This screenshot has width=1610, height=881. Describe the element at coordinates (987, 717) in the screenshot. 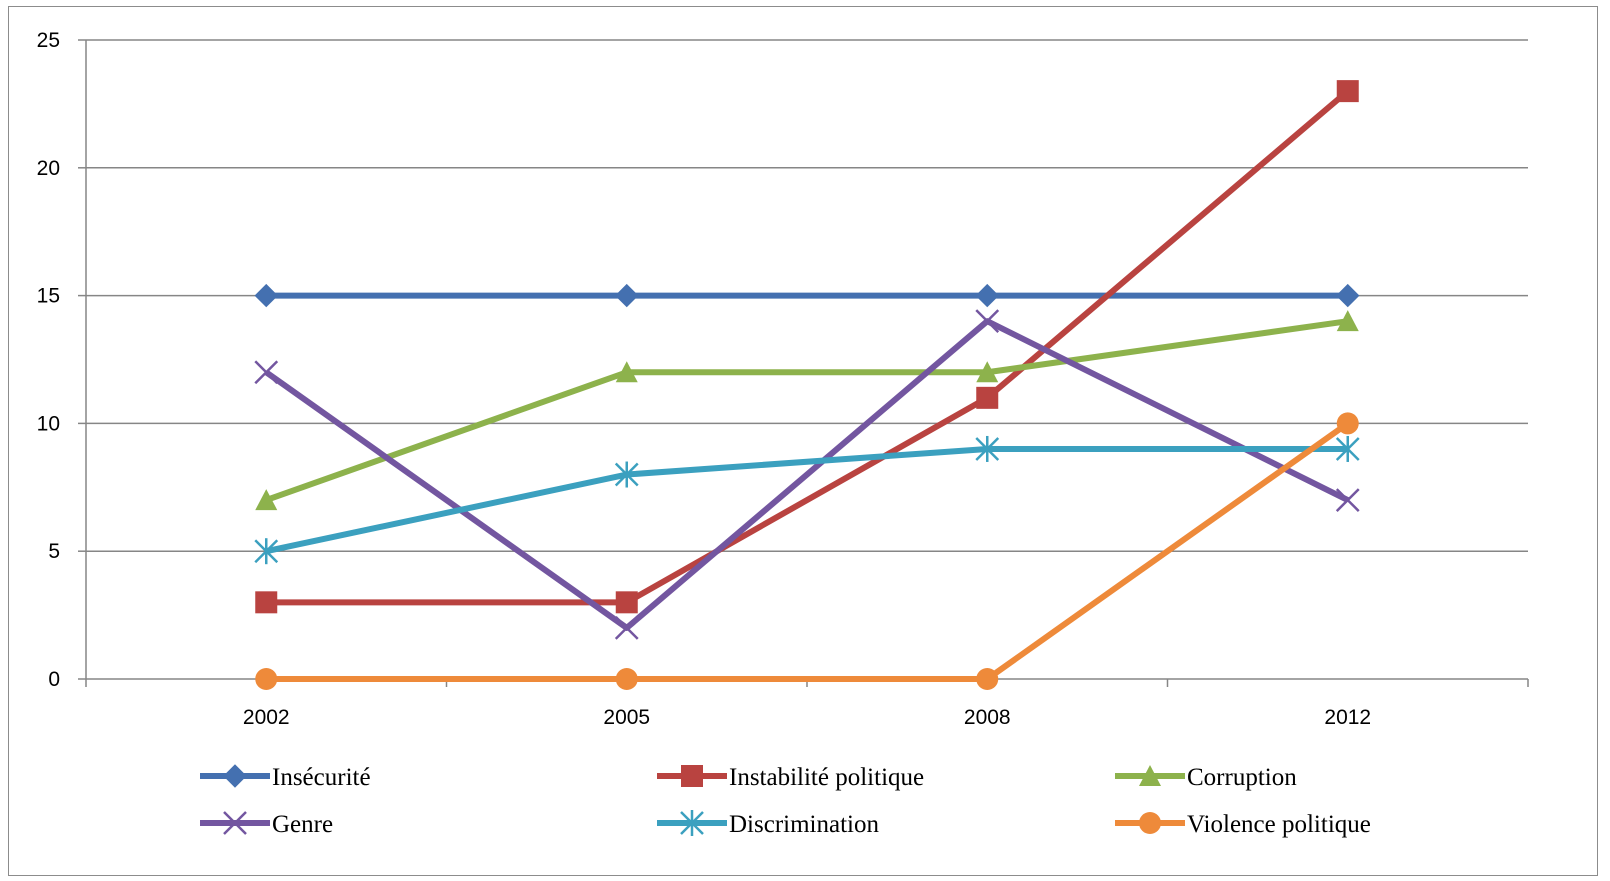

I see `x-tick-label: 2008` at that location.